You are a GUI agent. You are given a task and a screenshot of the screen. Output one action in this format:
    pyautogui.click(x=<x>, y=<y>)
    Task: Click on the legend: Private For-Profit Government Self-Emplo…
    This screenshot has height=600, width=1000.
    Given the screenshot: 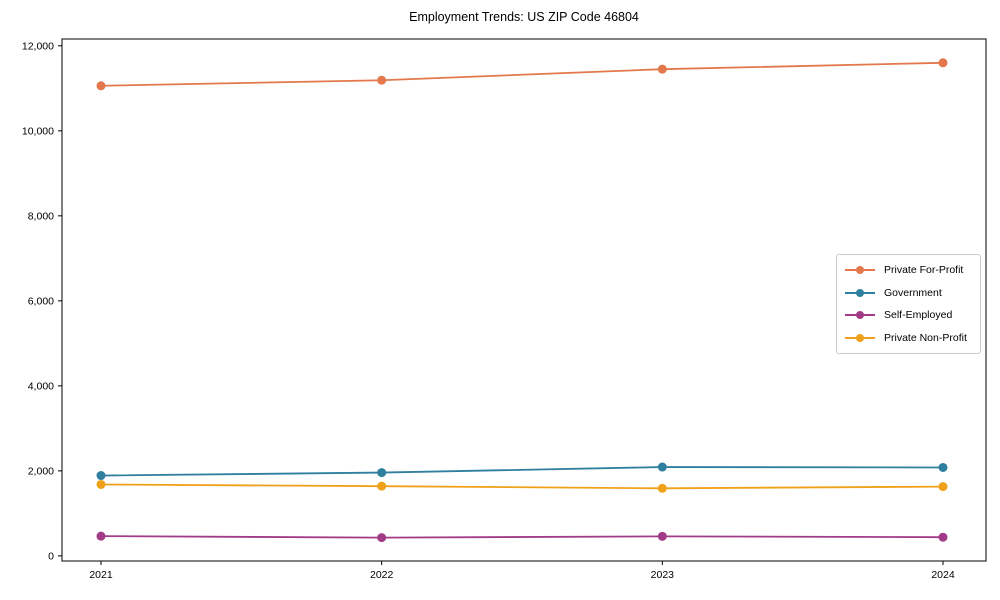 What is the action you would take?
    pyautogui.click(x=908, y=304)
    